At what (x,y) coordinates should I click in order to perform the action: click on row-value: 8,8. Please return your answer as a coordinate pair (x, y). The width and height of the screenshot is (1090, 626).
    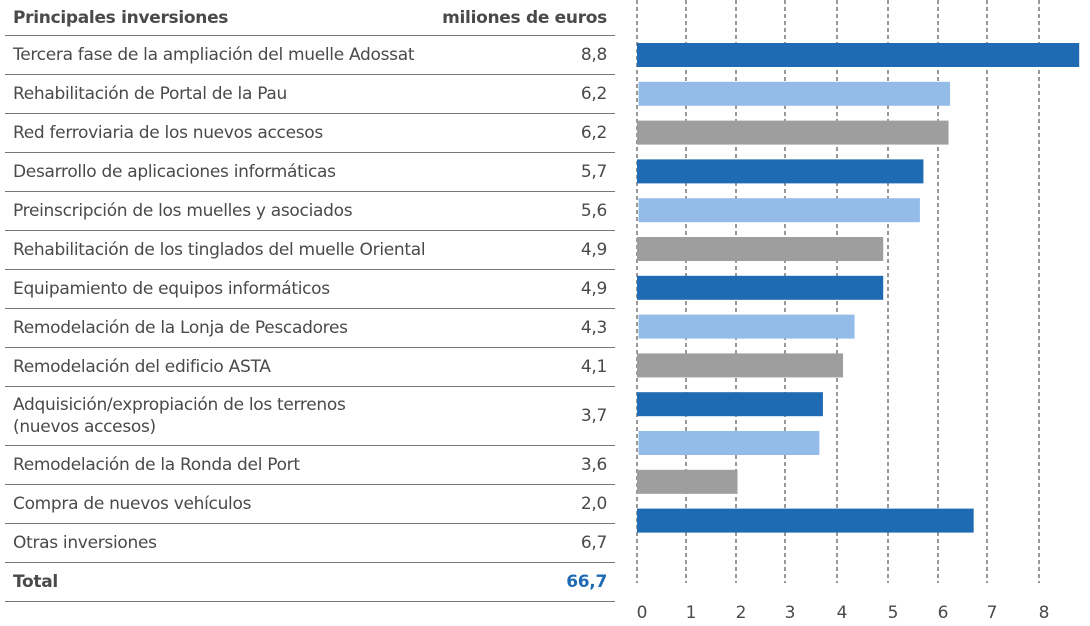
    Looking at the image, I should click on (593, 55).